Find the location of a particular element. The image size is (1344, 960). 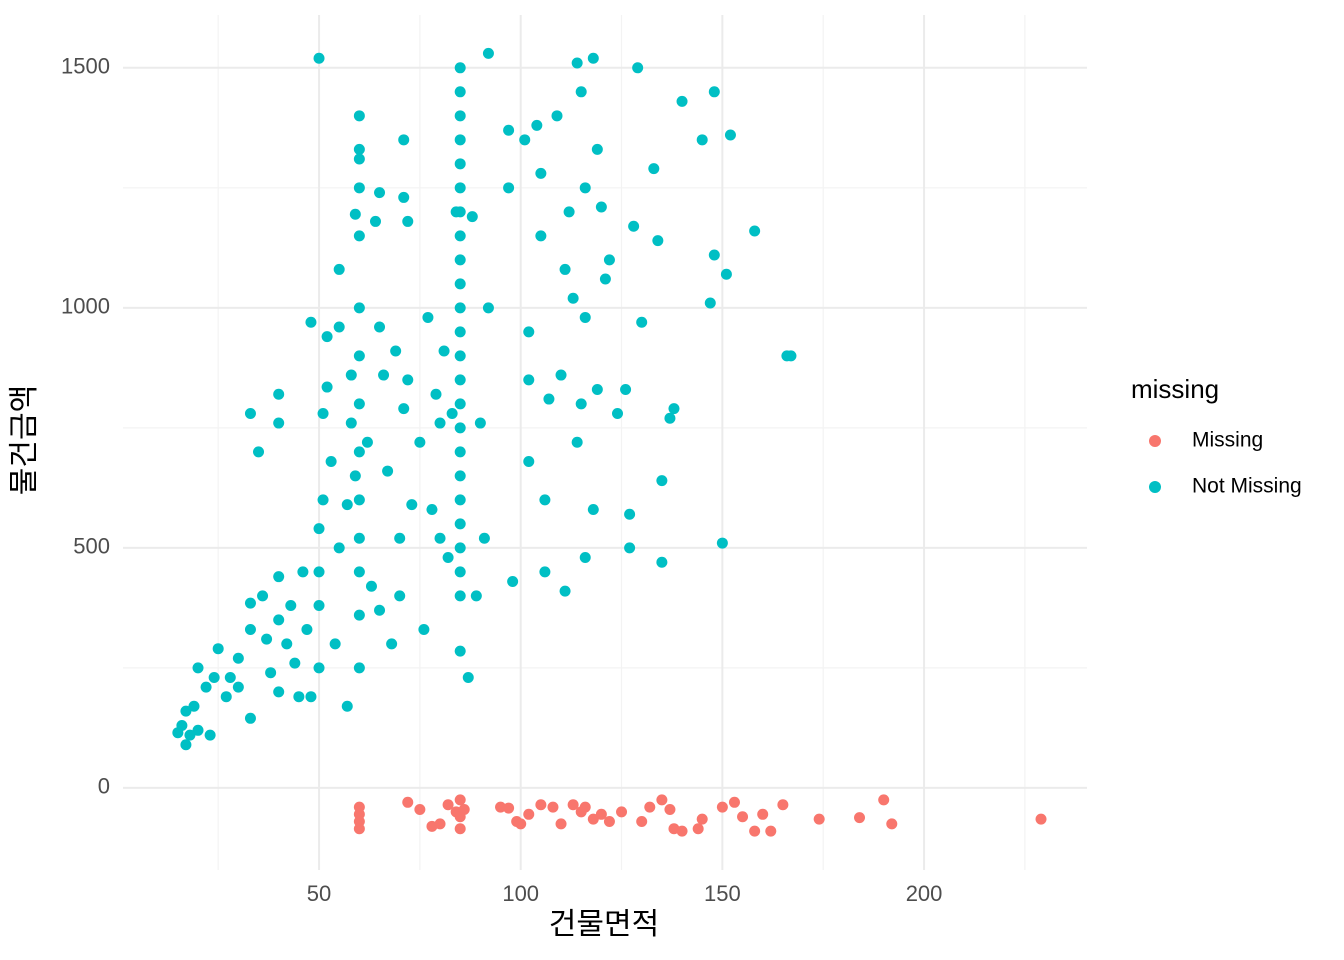

y-tick-label: 500 is located at coordinates (91, 546).